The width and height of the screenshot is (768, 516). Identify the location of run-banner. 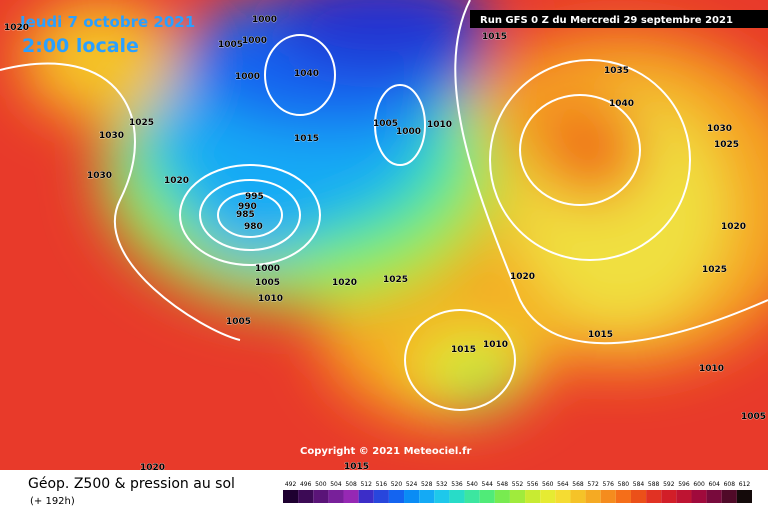
(619, 19).